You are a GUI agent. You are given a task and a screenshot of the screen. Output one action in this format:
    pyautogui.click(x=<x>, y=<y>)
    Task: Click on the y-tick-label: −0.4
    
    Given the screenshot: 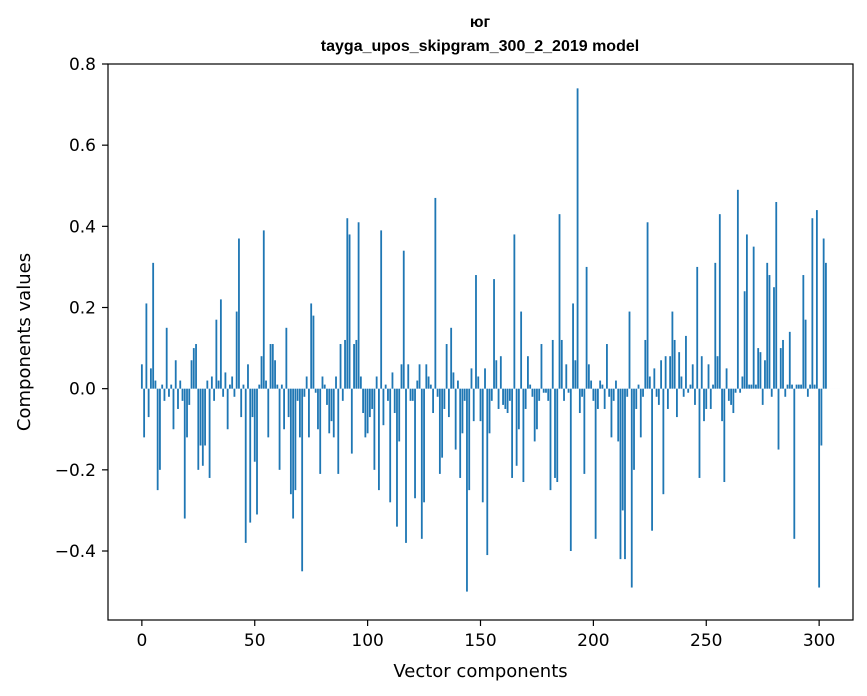 What is the action you would take?
    pyautogui.click(x=75, y=552)
    